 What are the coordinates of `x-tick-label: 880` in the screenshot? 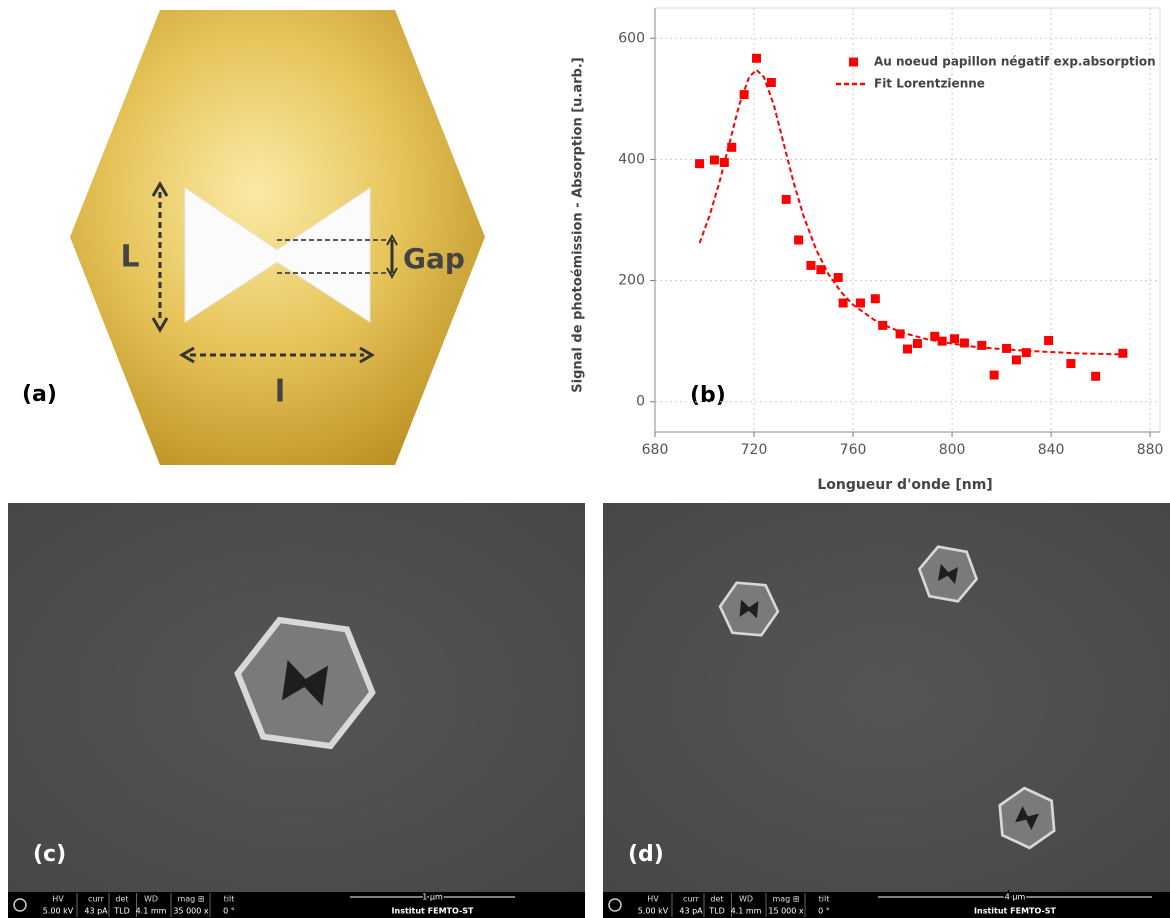 It's located at (1150, 450).